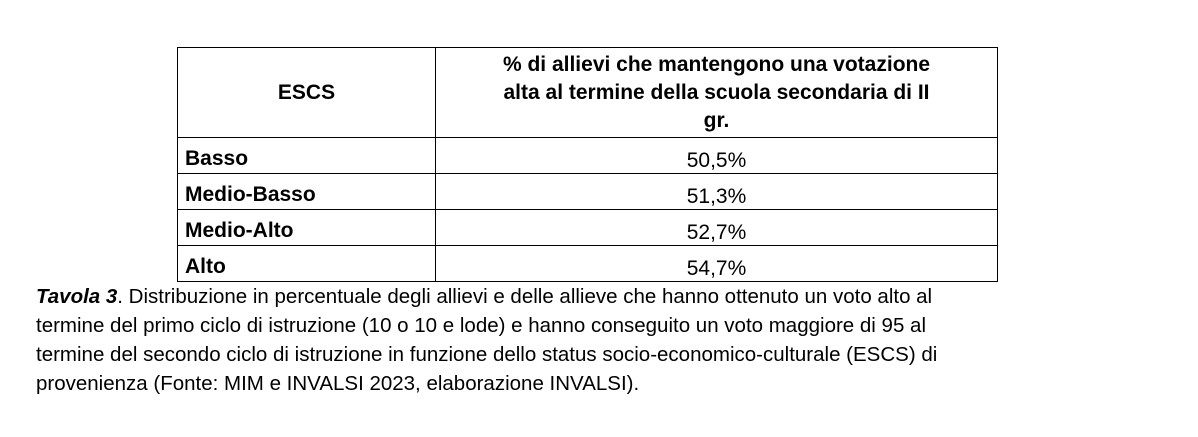  Describe the element at coordinates (77, 296) in the screenshot. I see `caption-label: Tavola 3` at that location.